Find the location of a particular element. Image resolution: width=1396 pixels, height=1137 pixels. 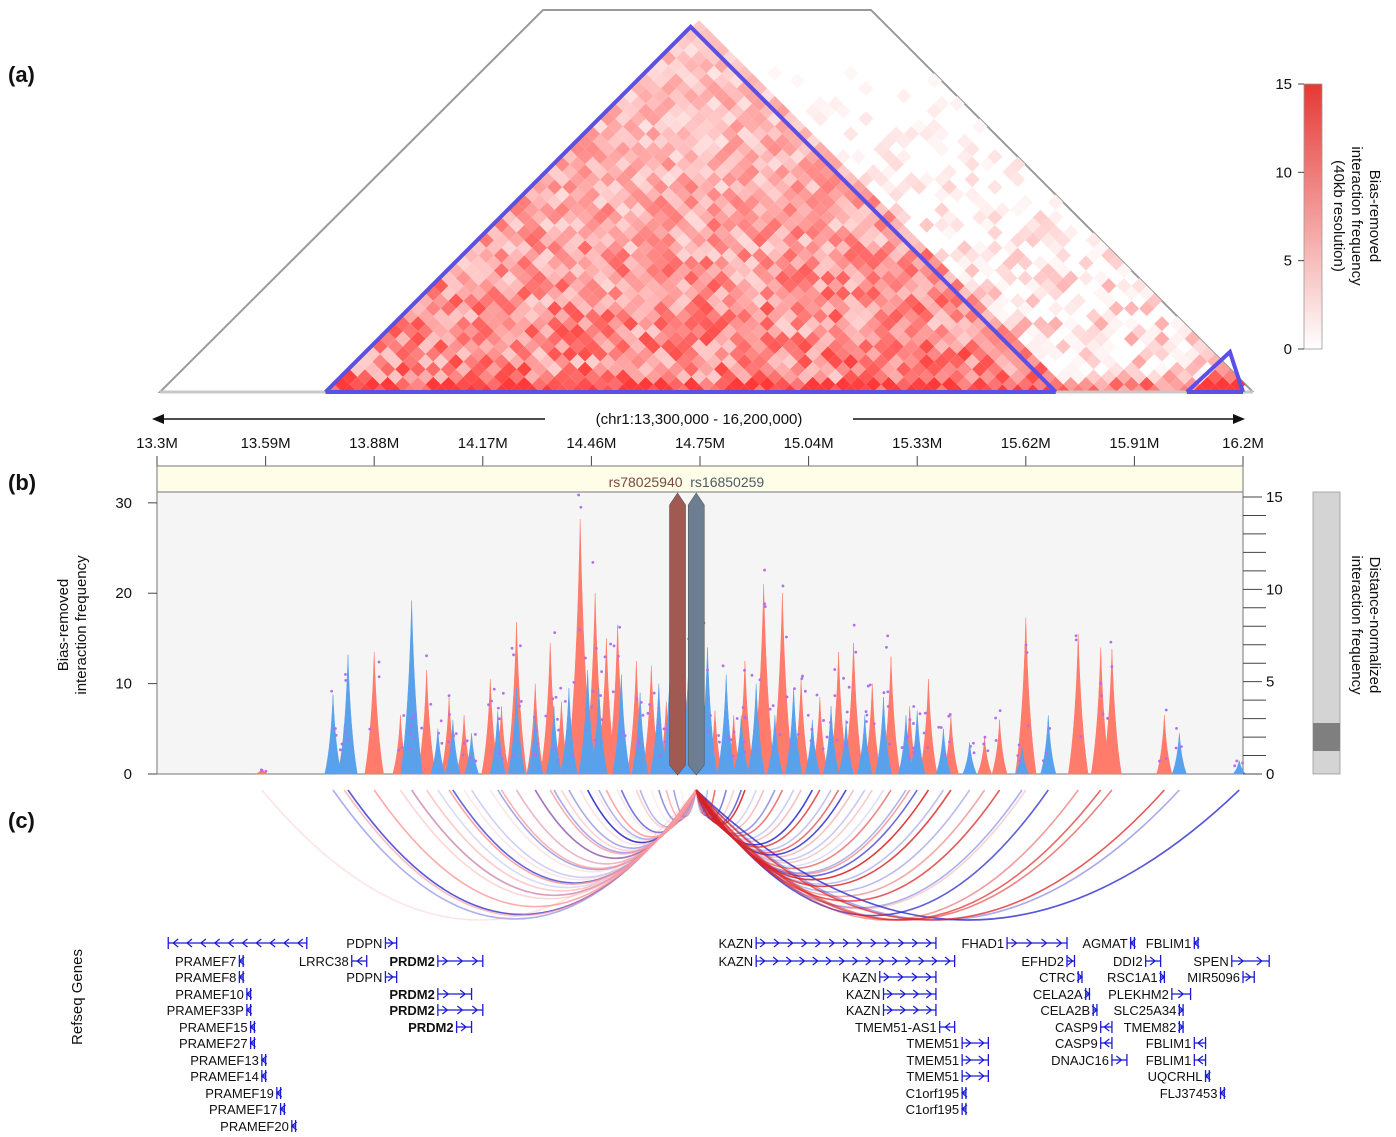

gene-item: PRAMEF13 is located at coordinates (229, 1060).